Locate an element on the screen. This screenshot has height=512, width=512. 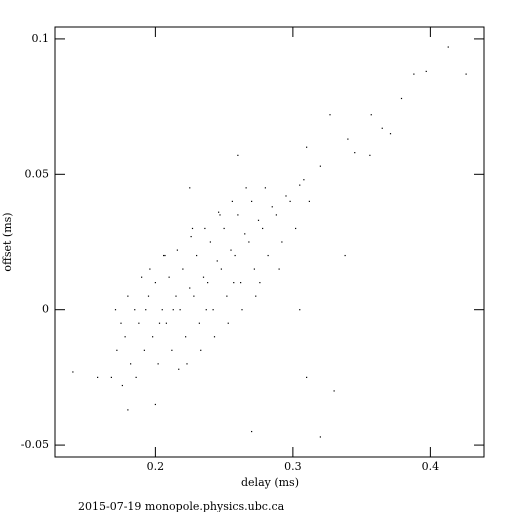
y-tick-label: -0.05 is located at coordinates (35, 444).